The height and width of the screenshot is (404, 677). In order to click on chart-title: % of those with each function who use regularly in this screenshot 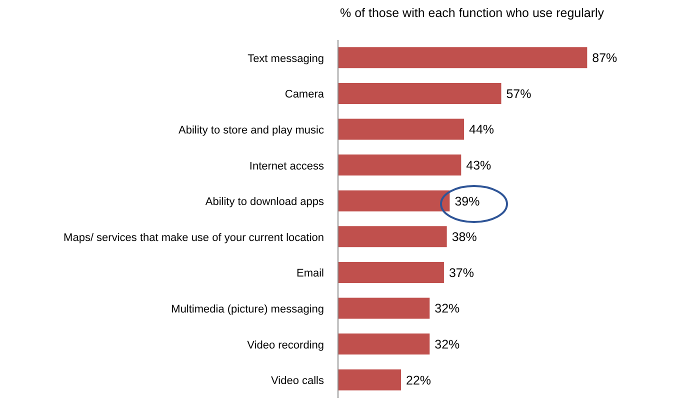, I will do `click(473, 13)`.